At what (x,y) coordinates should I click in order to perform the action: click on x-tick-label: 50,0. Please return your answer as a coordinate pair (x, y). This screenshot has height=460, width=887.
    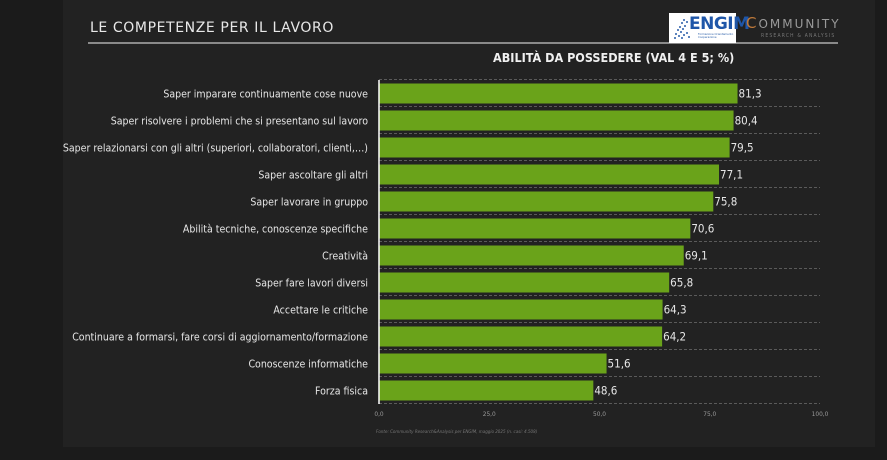
    Looking at the image, I should click on (599, 414).